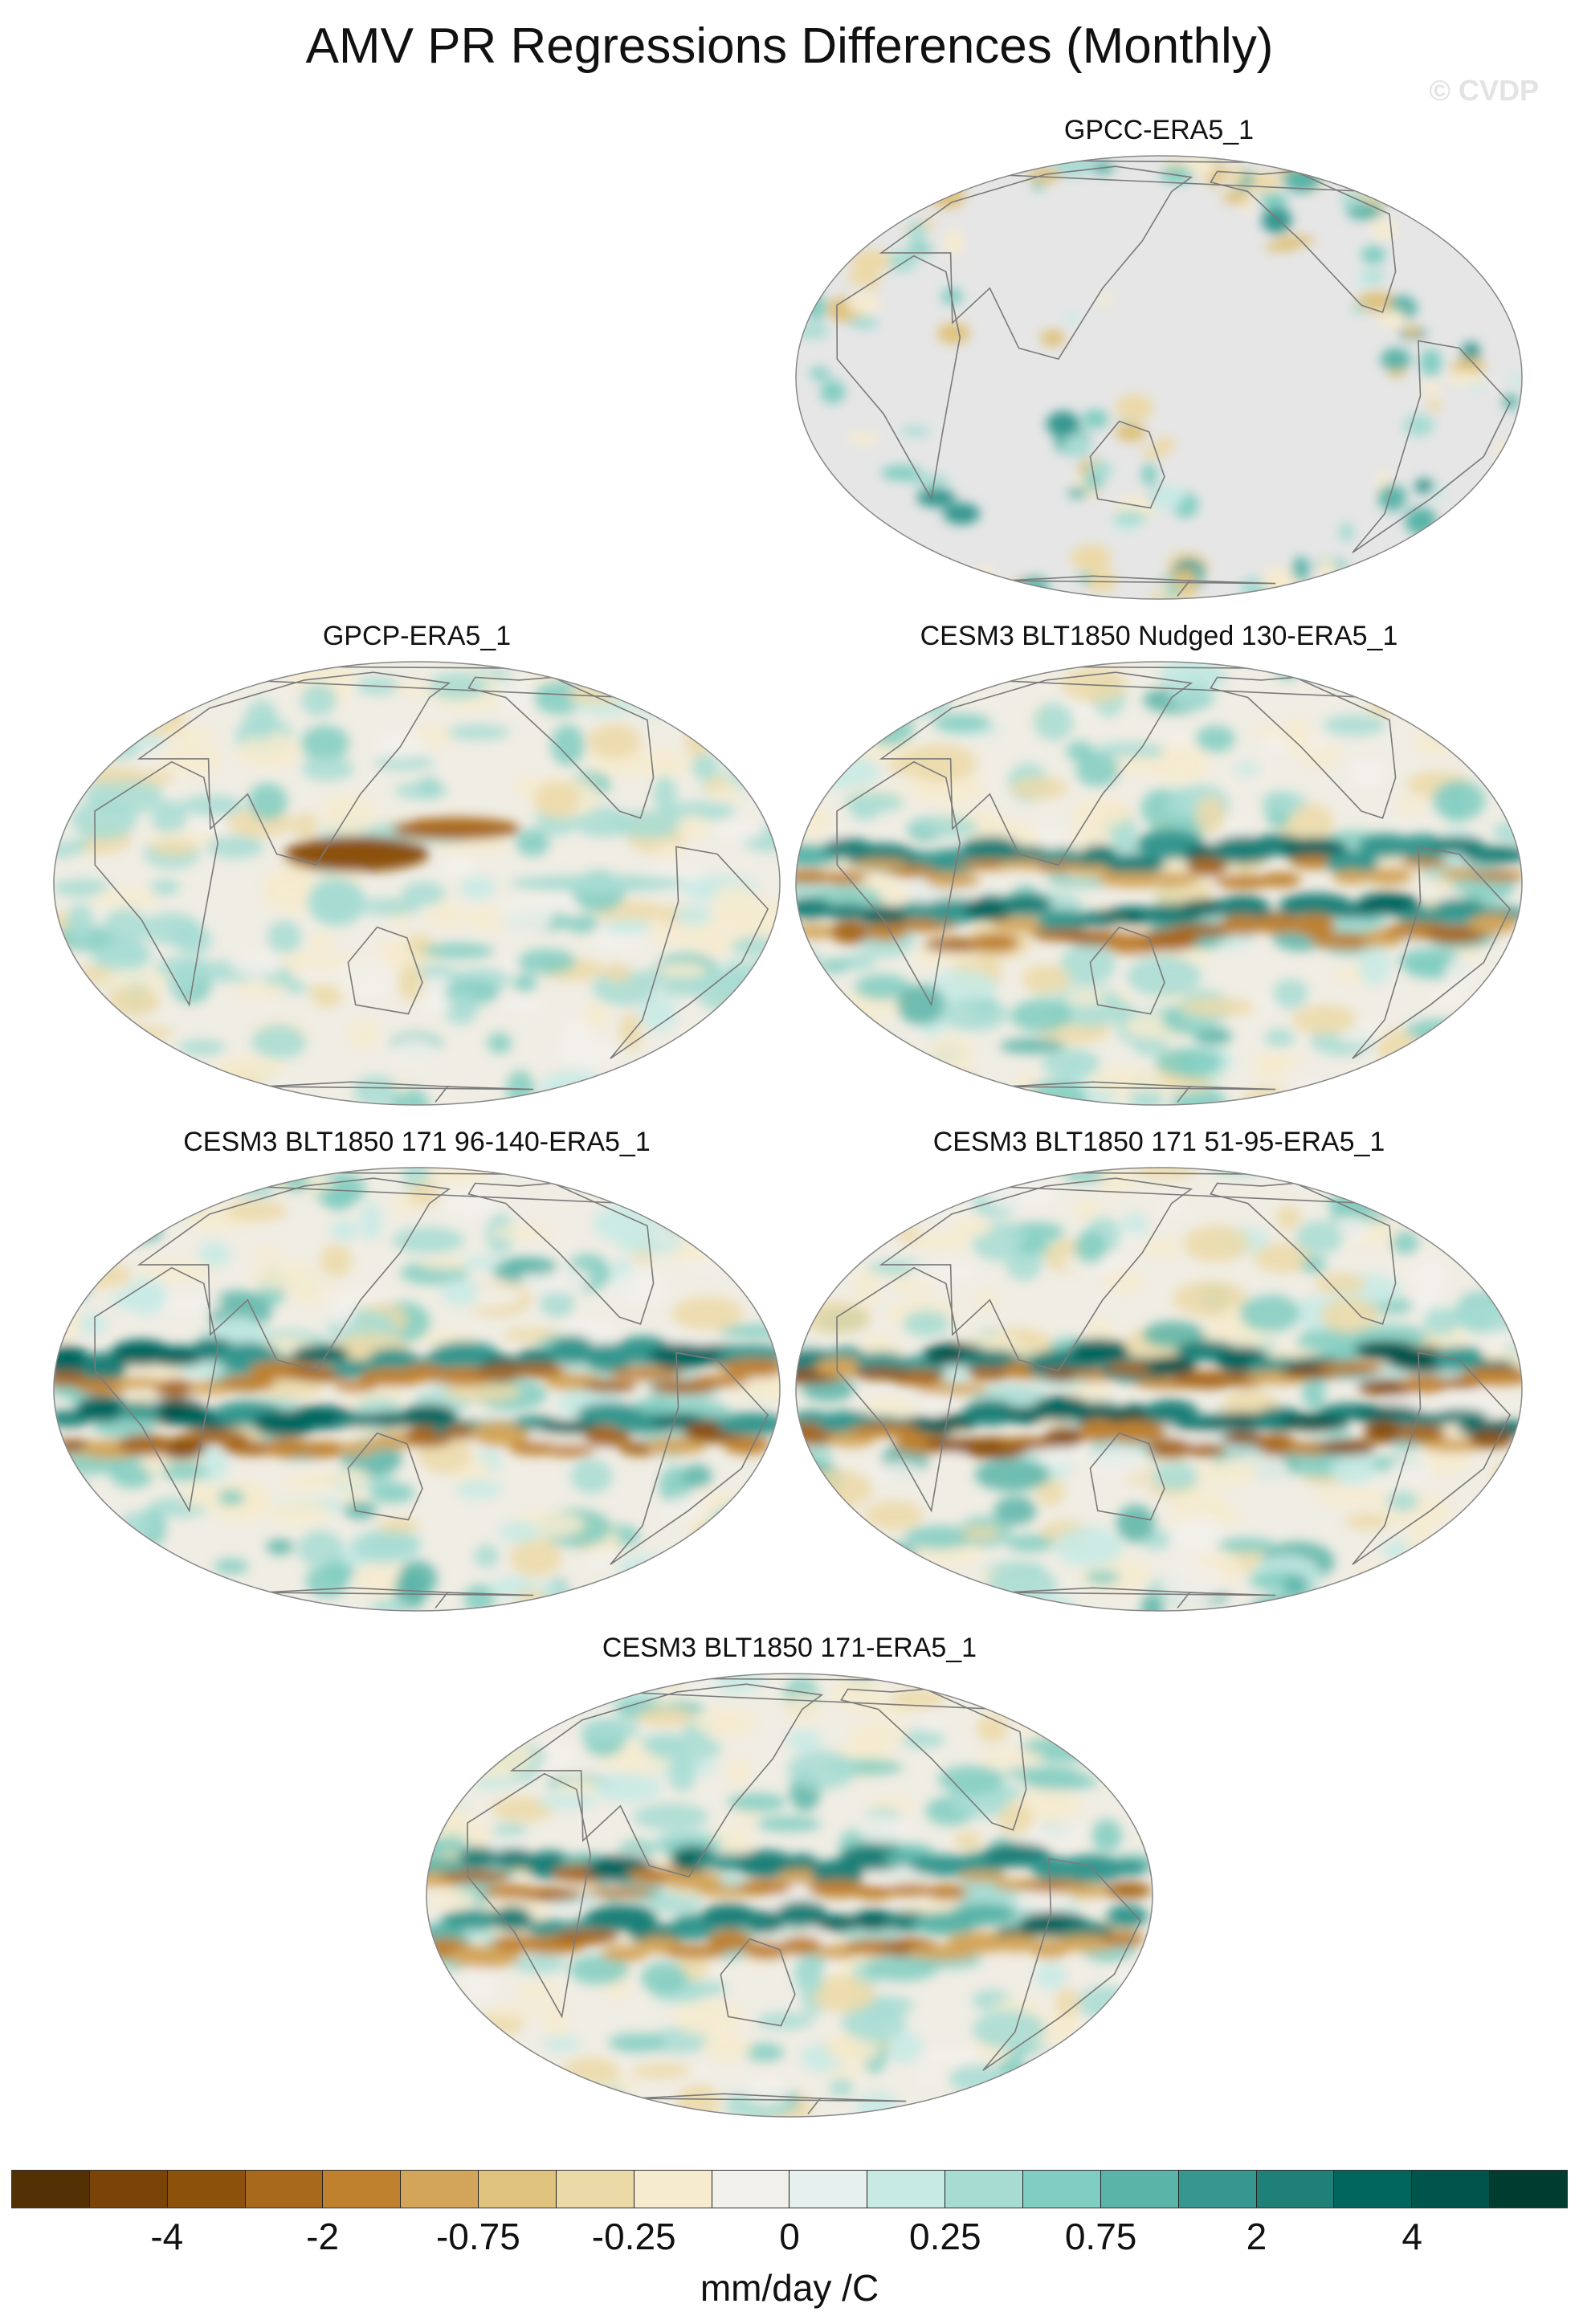 The height and width of the screenshot is (2324, 1579). I want to click on map-panel-171-96-140: CESM3 BLT1850 171 96-140-ERA5_1, so click(416, 1375).